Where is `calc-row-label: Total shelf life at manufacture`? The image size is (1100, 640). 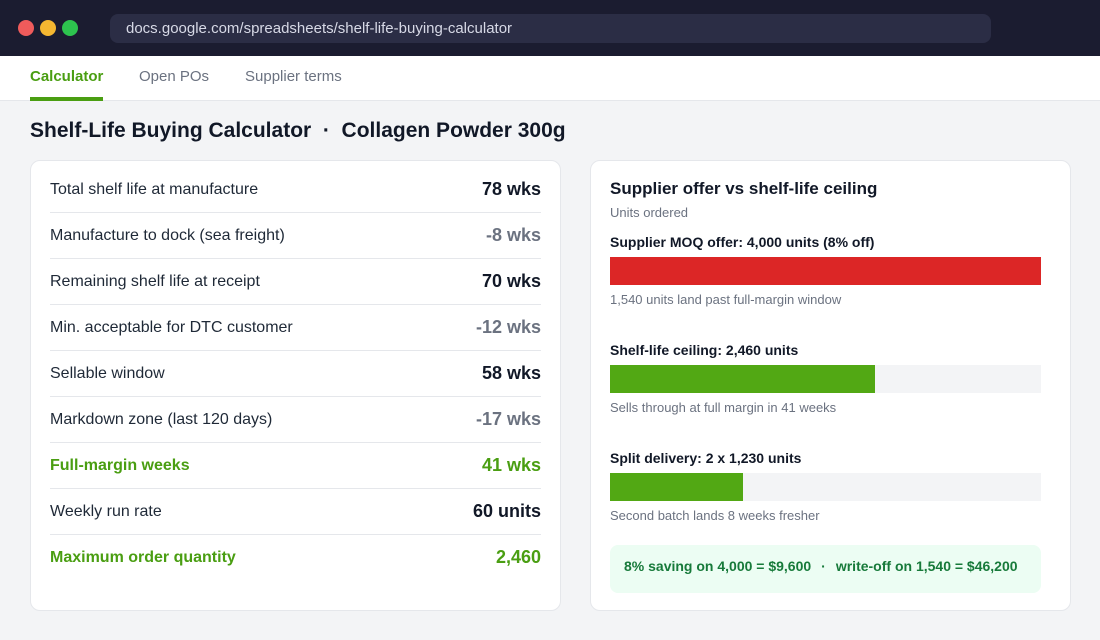
calc-row-label: Total shelf life at manufacture is located at coordinates (154, 189).